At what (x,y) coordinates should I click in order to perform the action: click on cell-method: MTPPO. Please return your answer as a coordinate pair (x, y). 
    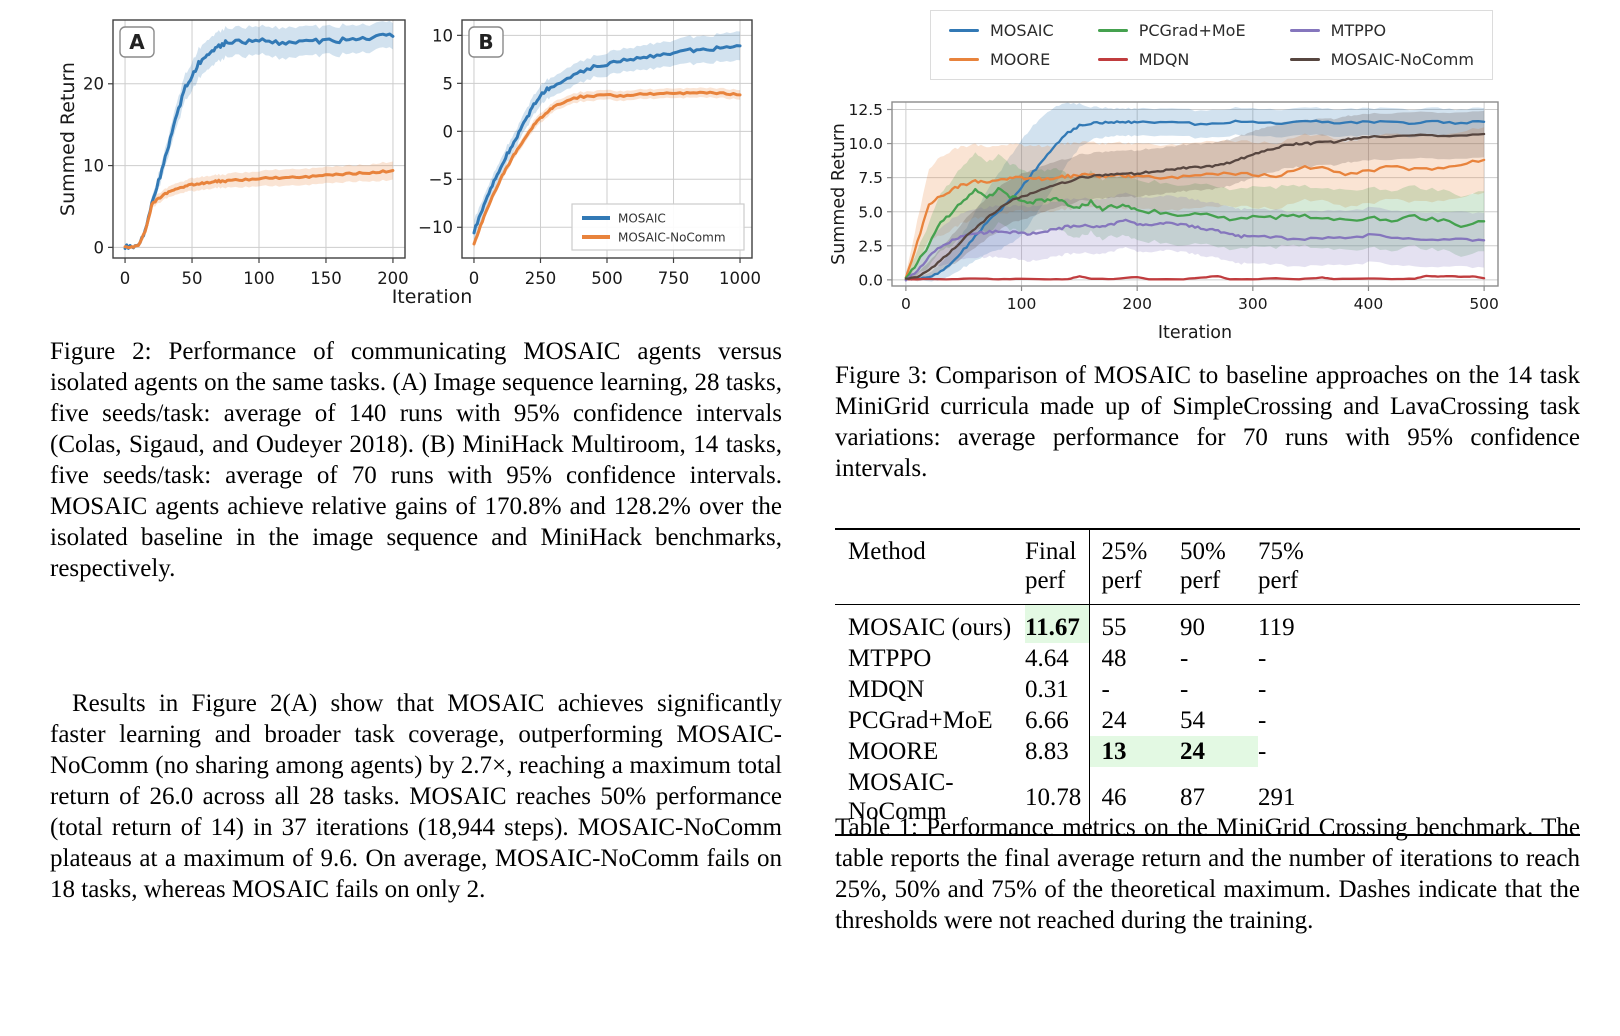
    Looking at the image, I should click on (890, 658).